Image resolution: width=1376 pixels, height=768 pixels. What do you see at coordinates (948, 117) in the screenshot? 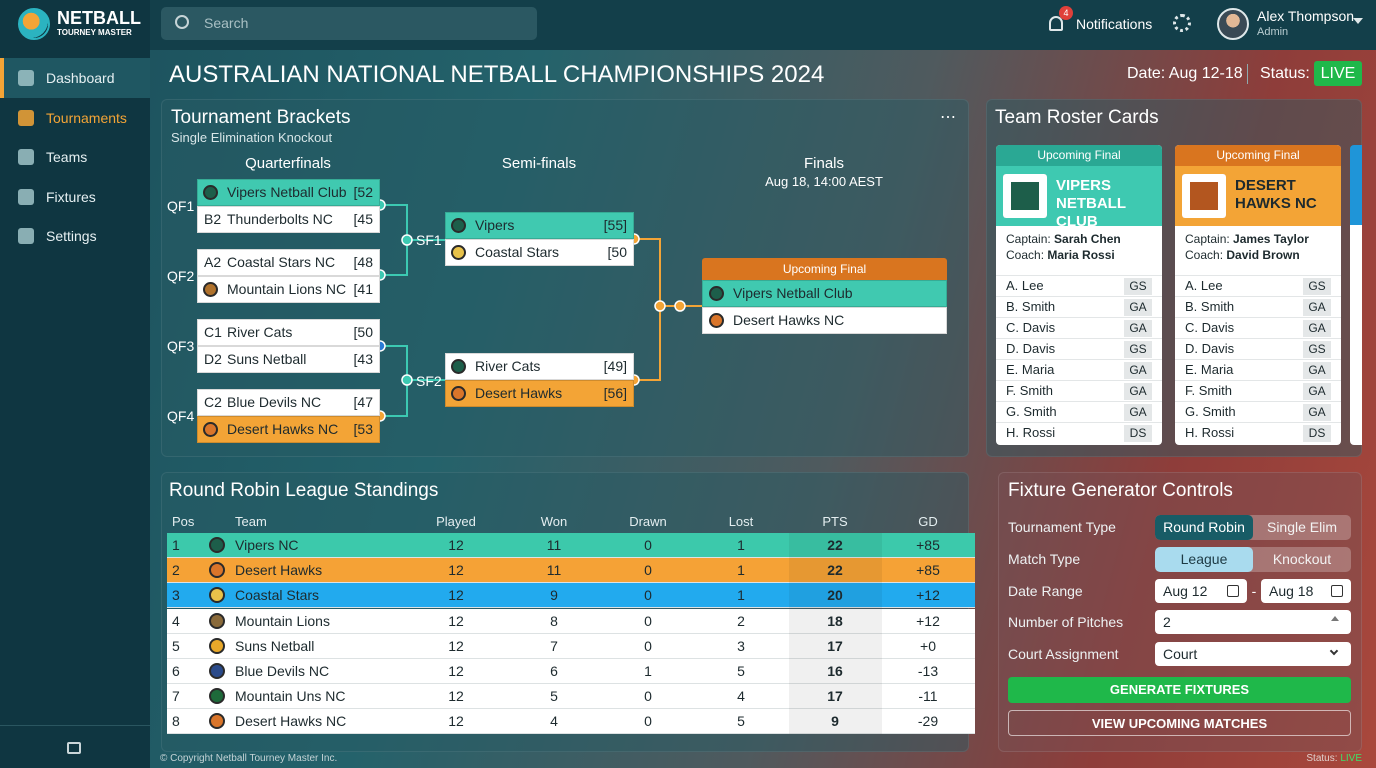
I see `more-menu: ⋯` at bounding box center [948, 117].